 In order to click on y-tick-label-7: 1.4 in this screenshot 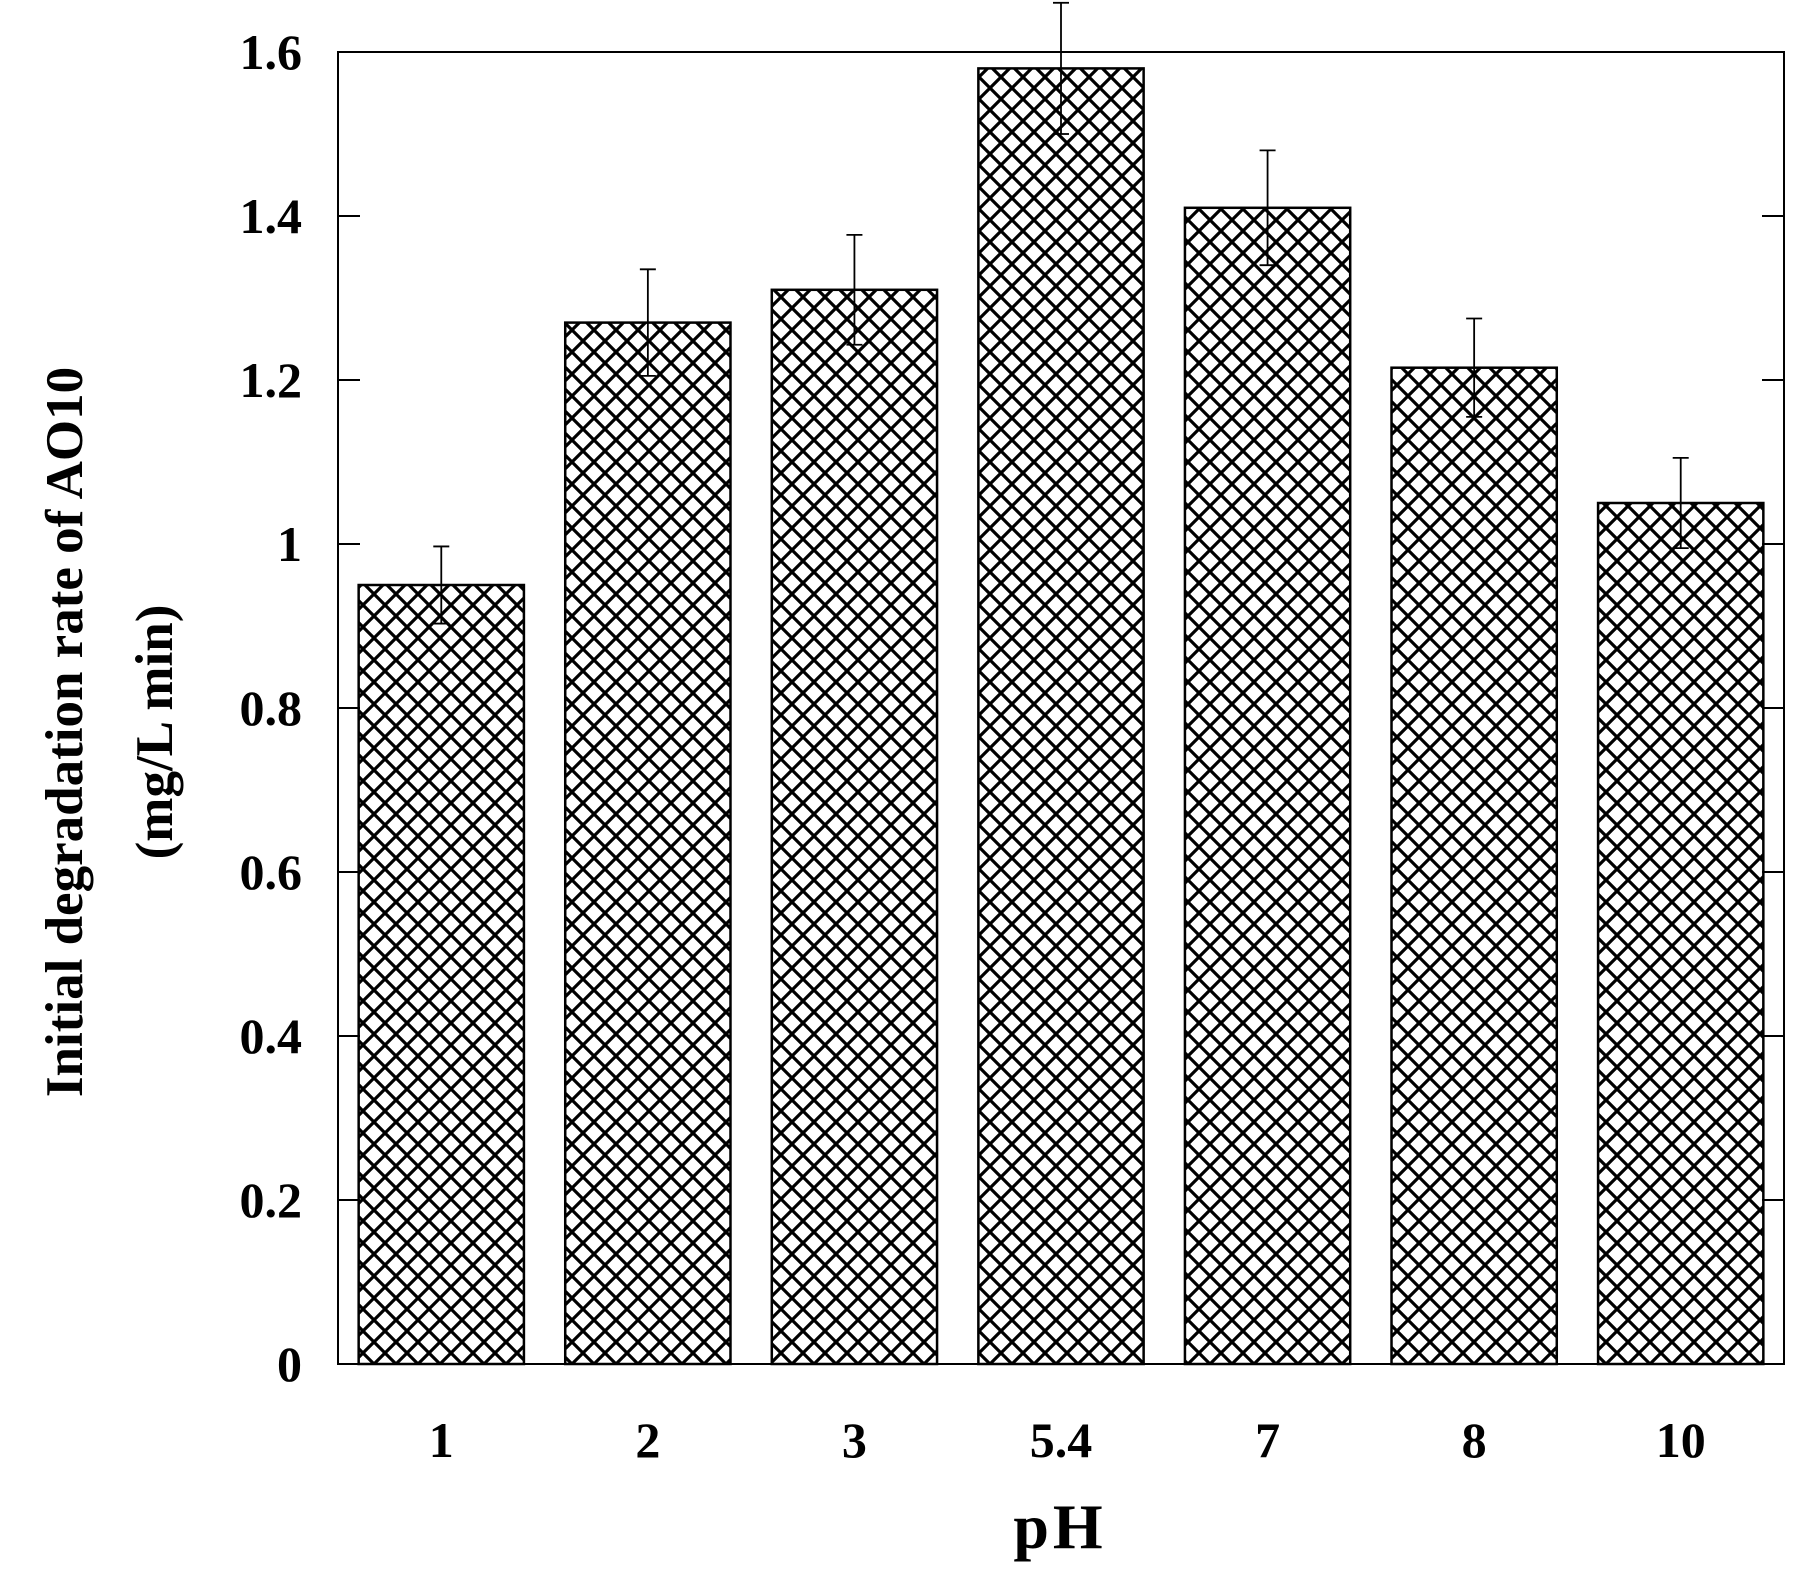, I will do `click(271, 216)`.